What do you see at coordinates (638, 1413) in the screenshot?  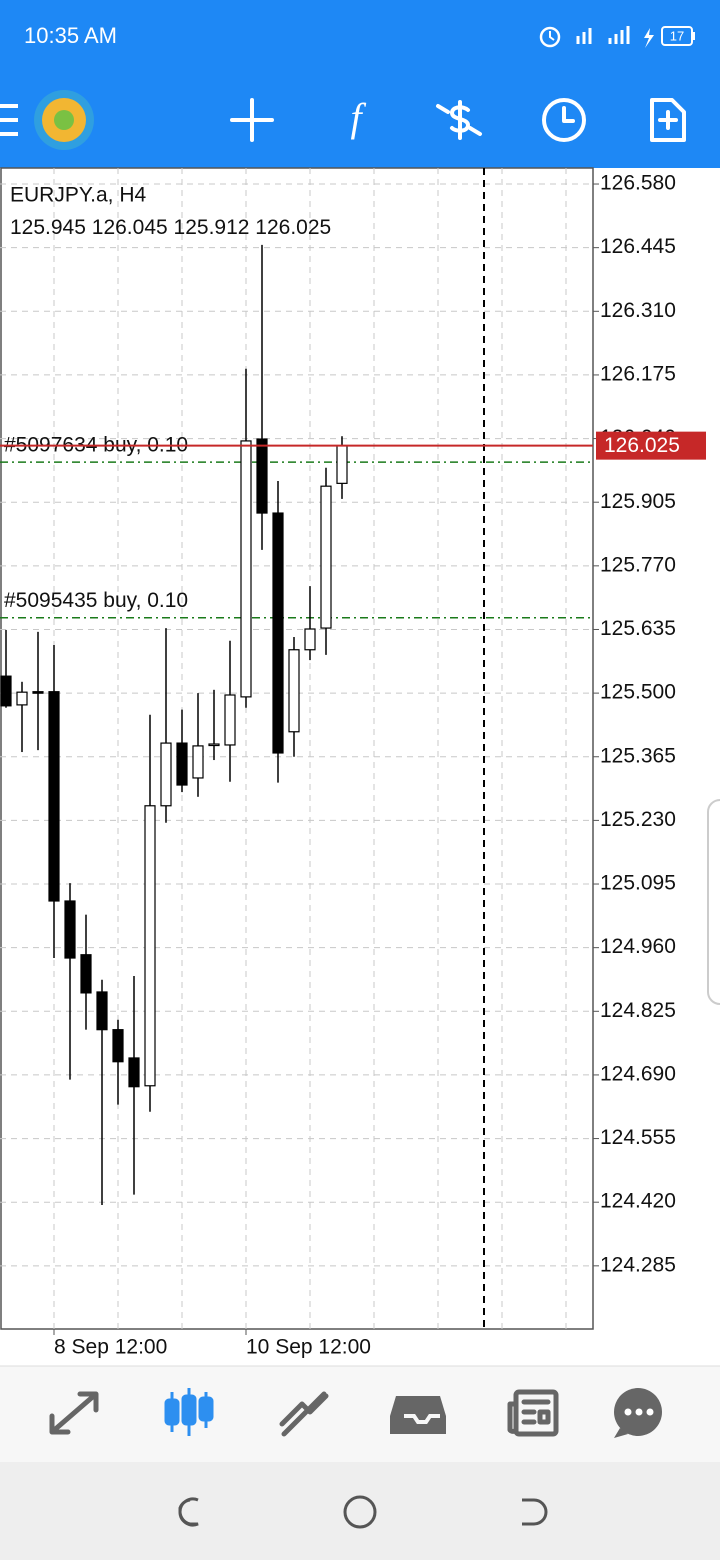 I see `messages-tab` at bounding box center [638, 1413].